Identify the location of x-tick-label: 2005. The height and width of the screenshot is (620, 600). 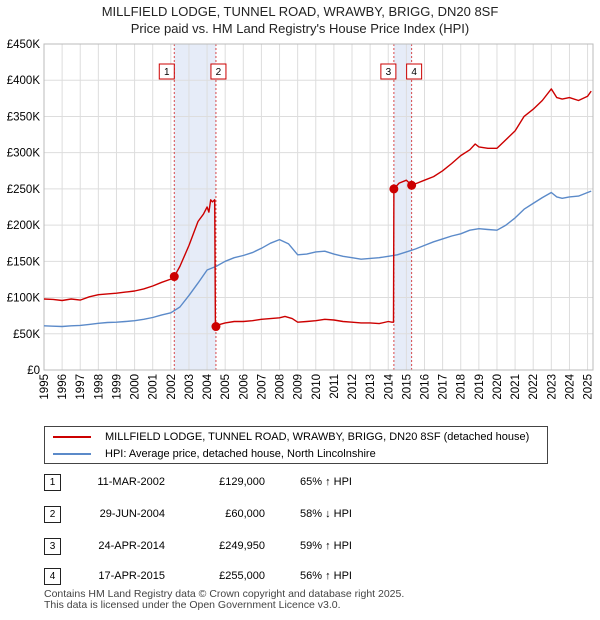
(226, 387).